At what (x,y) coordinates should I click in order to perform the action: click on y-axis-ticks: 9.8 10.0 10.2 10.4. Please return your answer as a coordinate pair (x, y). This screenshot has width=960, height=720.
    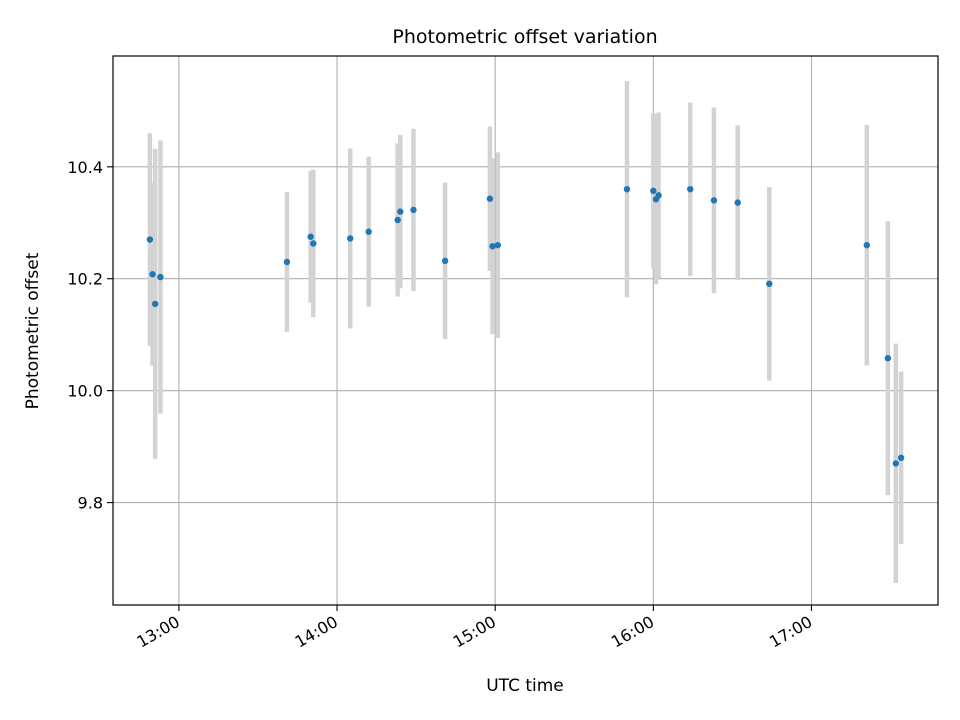
    Looking at the image, I should click on (90, 335).